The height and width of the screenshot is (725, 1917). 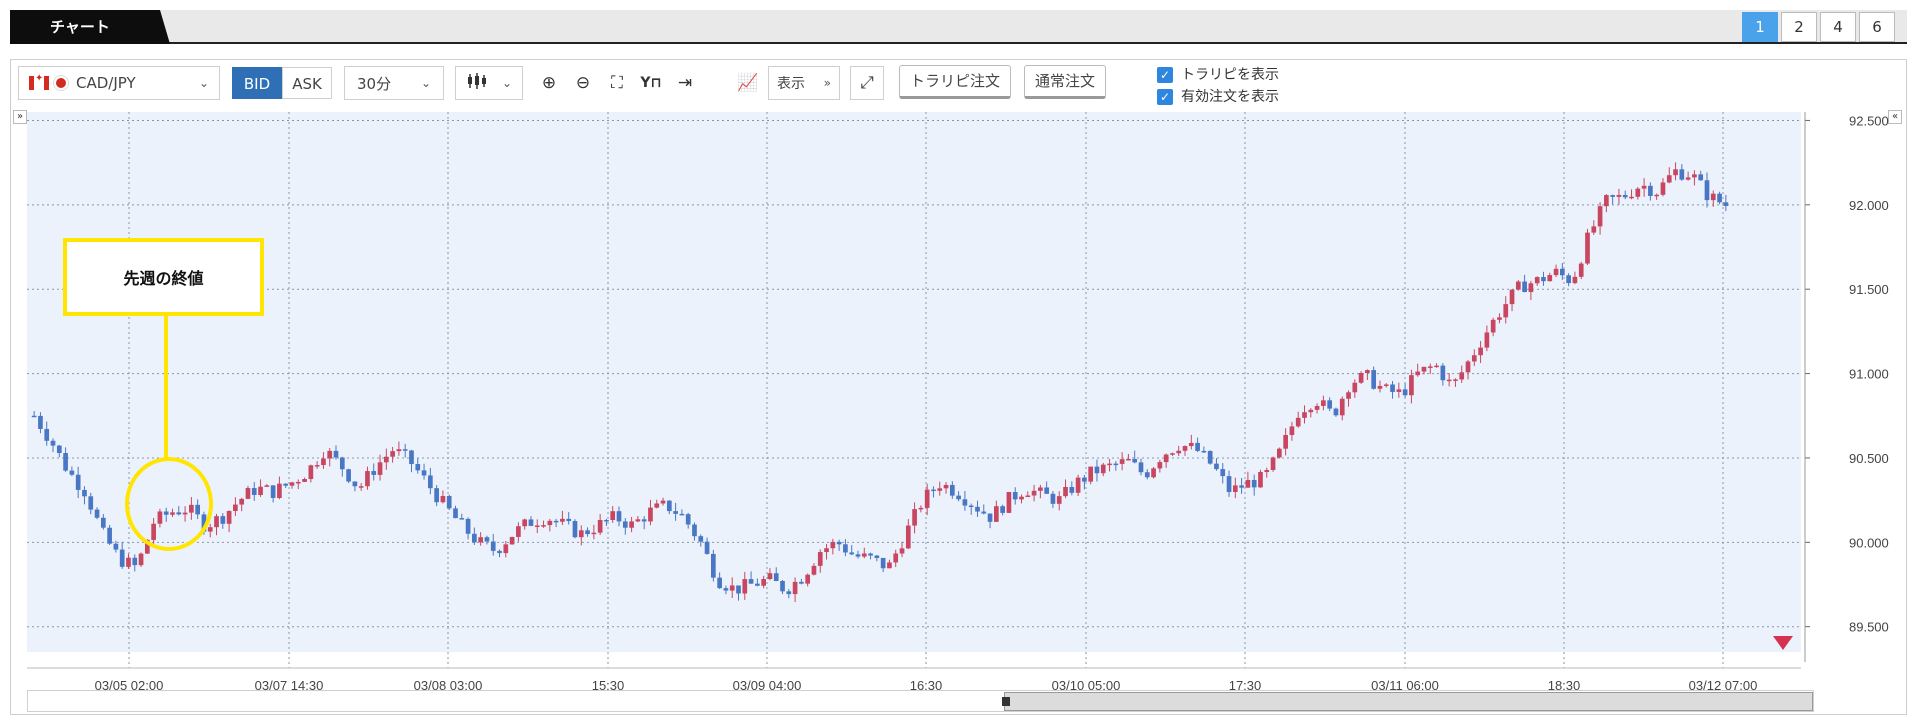 What do you see at coordinates (1760, 27) in the screenshot?
I see `layout-1-button: 1` at bounding box center [1760, 27].